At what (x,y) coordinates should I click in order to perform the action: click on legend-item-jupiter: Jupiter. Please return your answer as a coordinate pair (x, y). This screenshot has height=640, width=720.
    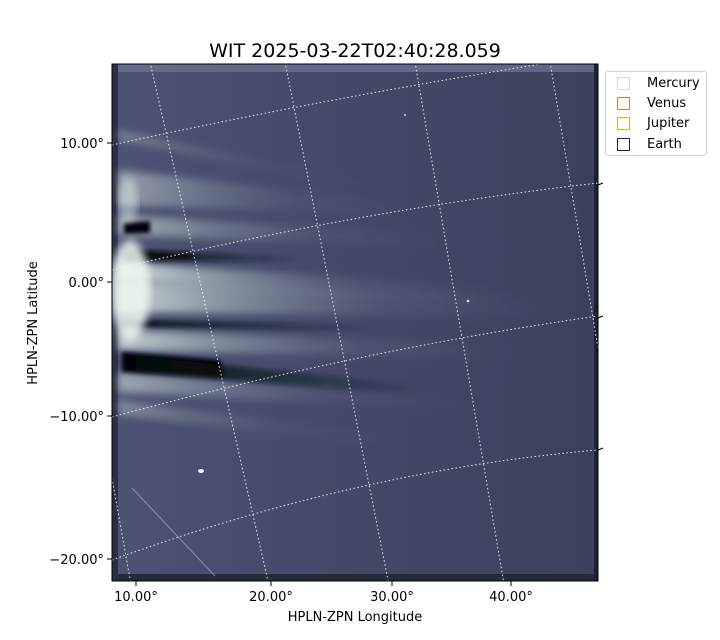
    Looking at the image, I should click on (653, 123).